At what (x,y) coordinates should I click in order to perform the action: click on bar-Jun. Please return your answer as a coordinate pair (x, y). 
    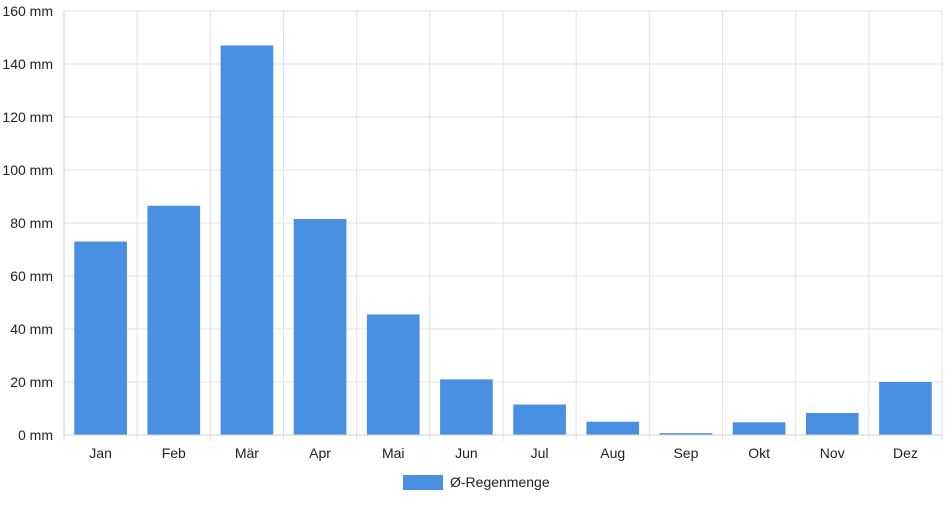
    Looking at the image, I should click on (466, 407).